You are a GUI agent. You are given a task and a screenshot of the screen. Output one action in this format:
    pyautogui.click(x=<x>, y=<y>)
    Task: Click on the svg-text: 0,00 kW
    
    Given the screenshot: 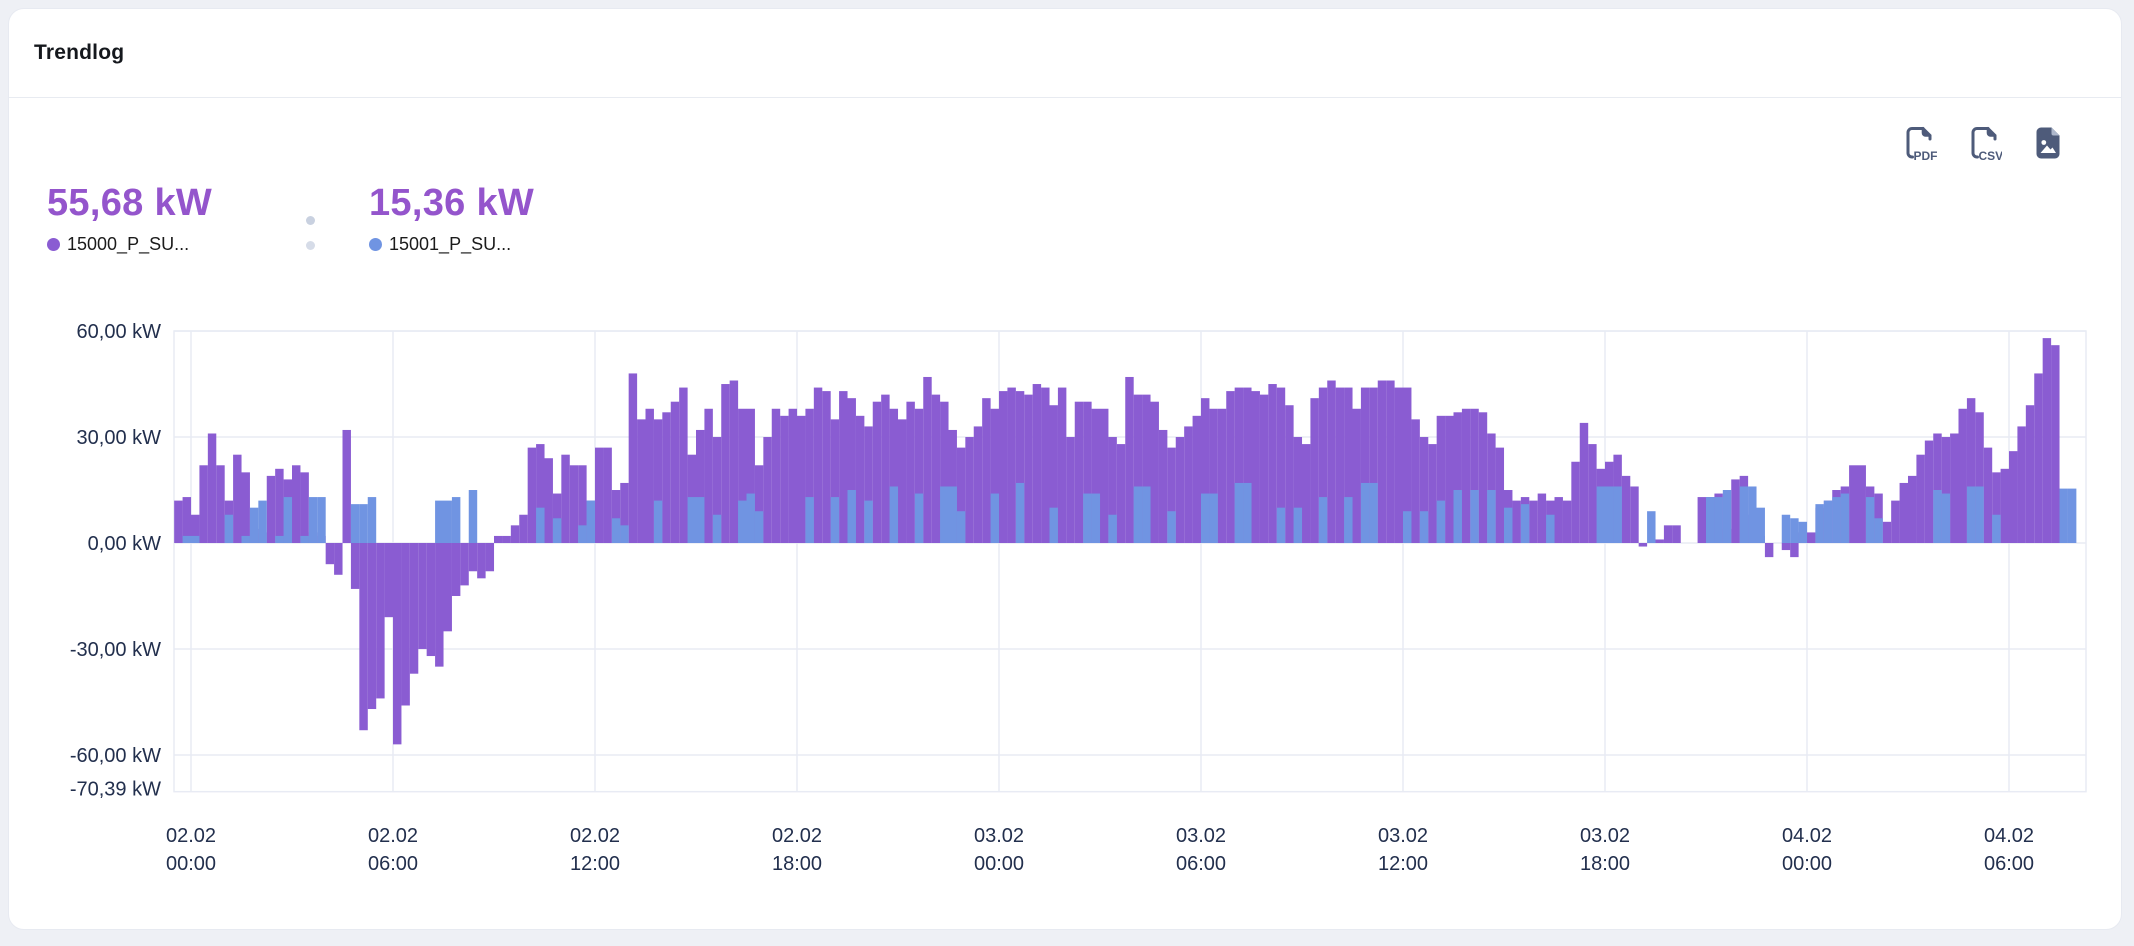 What is the action you would take?
    pyautogui.click(x=124, y=544)
    